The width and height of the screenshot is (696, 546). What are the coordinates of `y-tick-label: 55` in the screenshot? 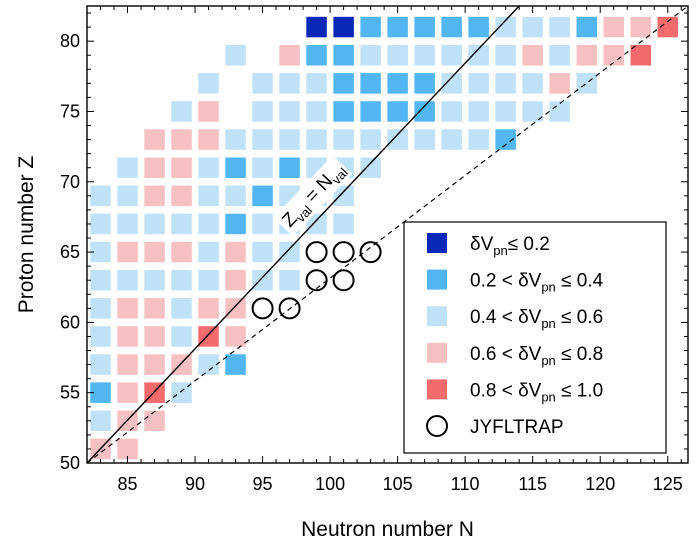 It's located at (70, 393).